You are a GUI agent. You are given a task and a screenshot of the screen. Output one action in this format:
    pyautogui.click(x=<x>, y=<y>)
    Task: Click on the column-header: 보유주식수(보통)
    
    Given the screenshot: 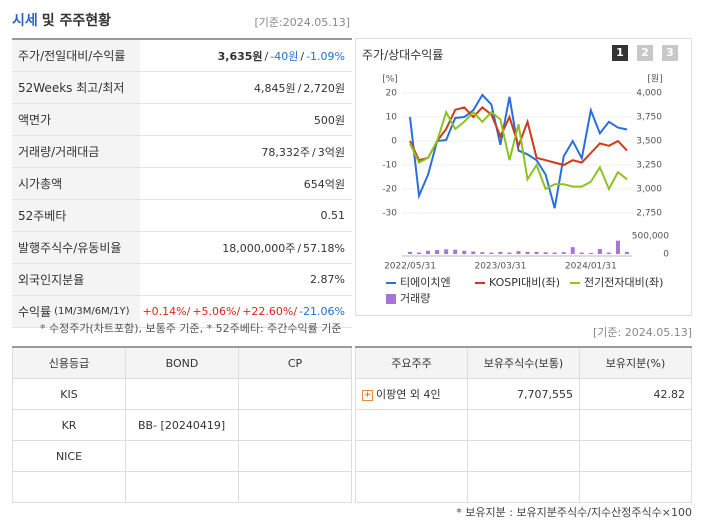 What is the action you would take?
    pyautogui.click(x=523, y=362)
    